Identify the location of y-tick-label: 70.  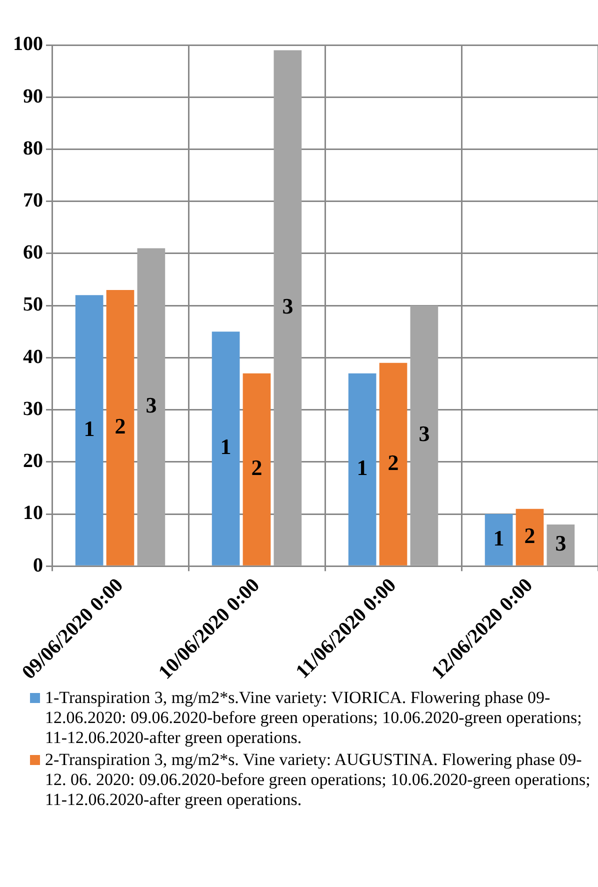
(33, 201).